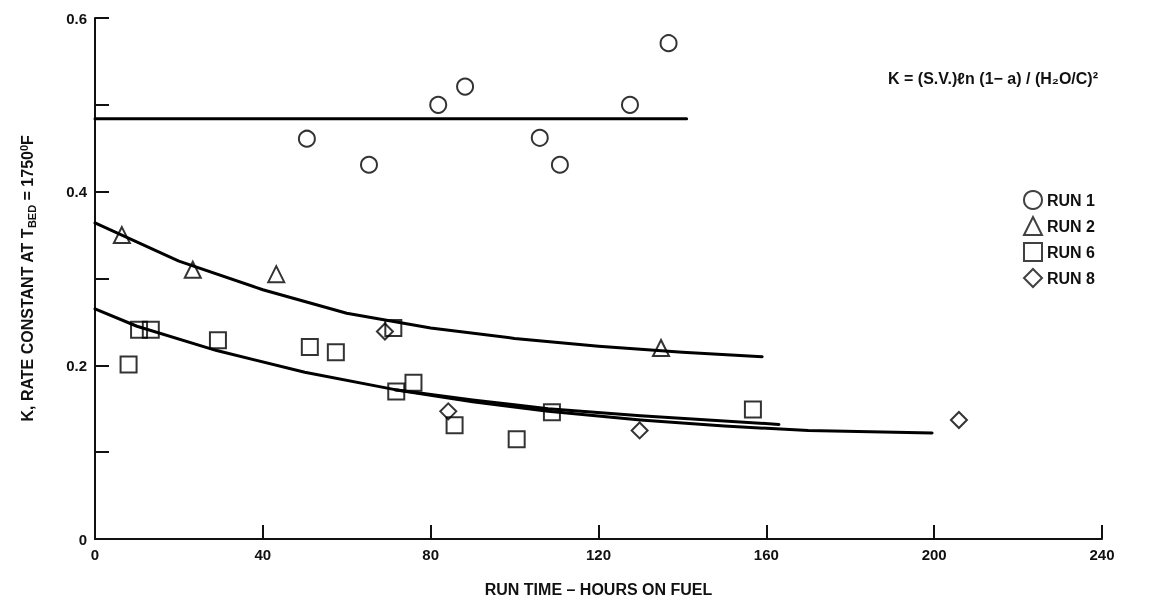 The width and height of the screenshot is (1160, 608). I want to click on x-tick-label: 0, so click(95, 554).